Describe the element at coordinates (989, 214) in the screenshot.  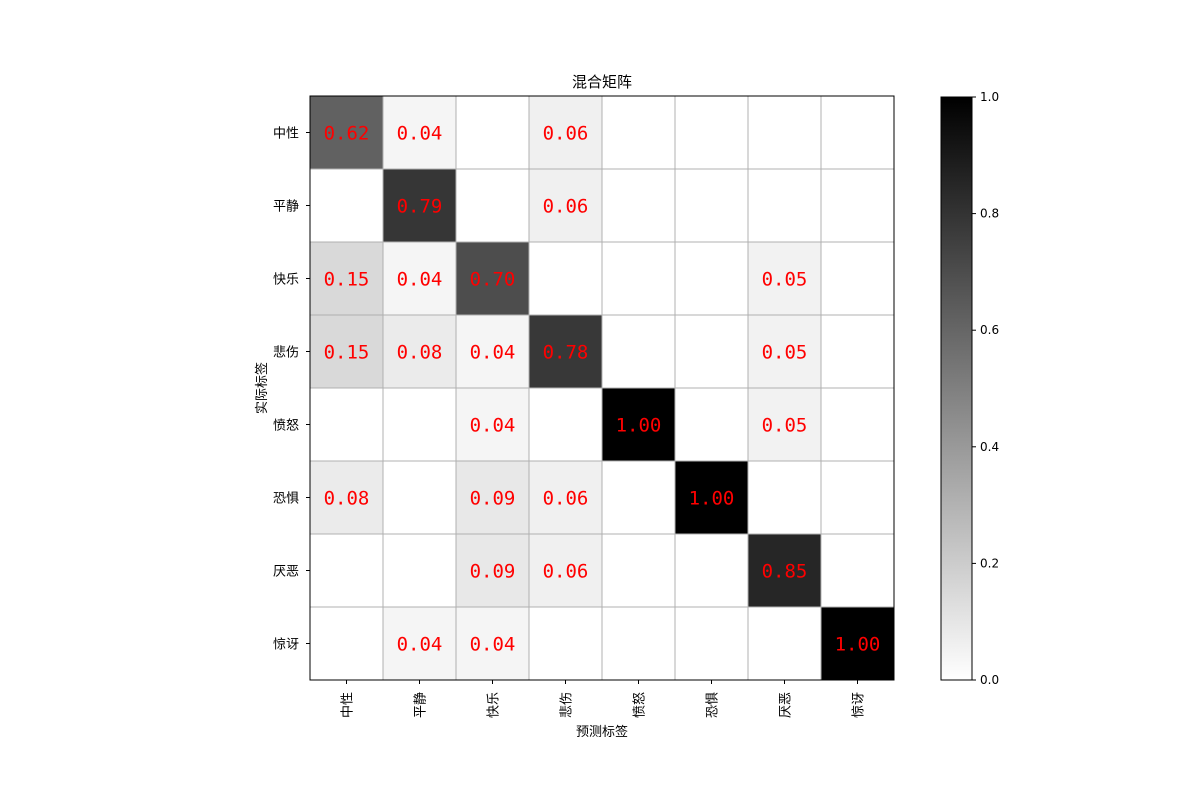
I see `colorbar-tick-label: 0.8` at that location.